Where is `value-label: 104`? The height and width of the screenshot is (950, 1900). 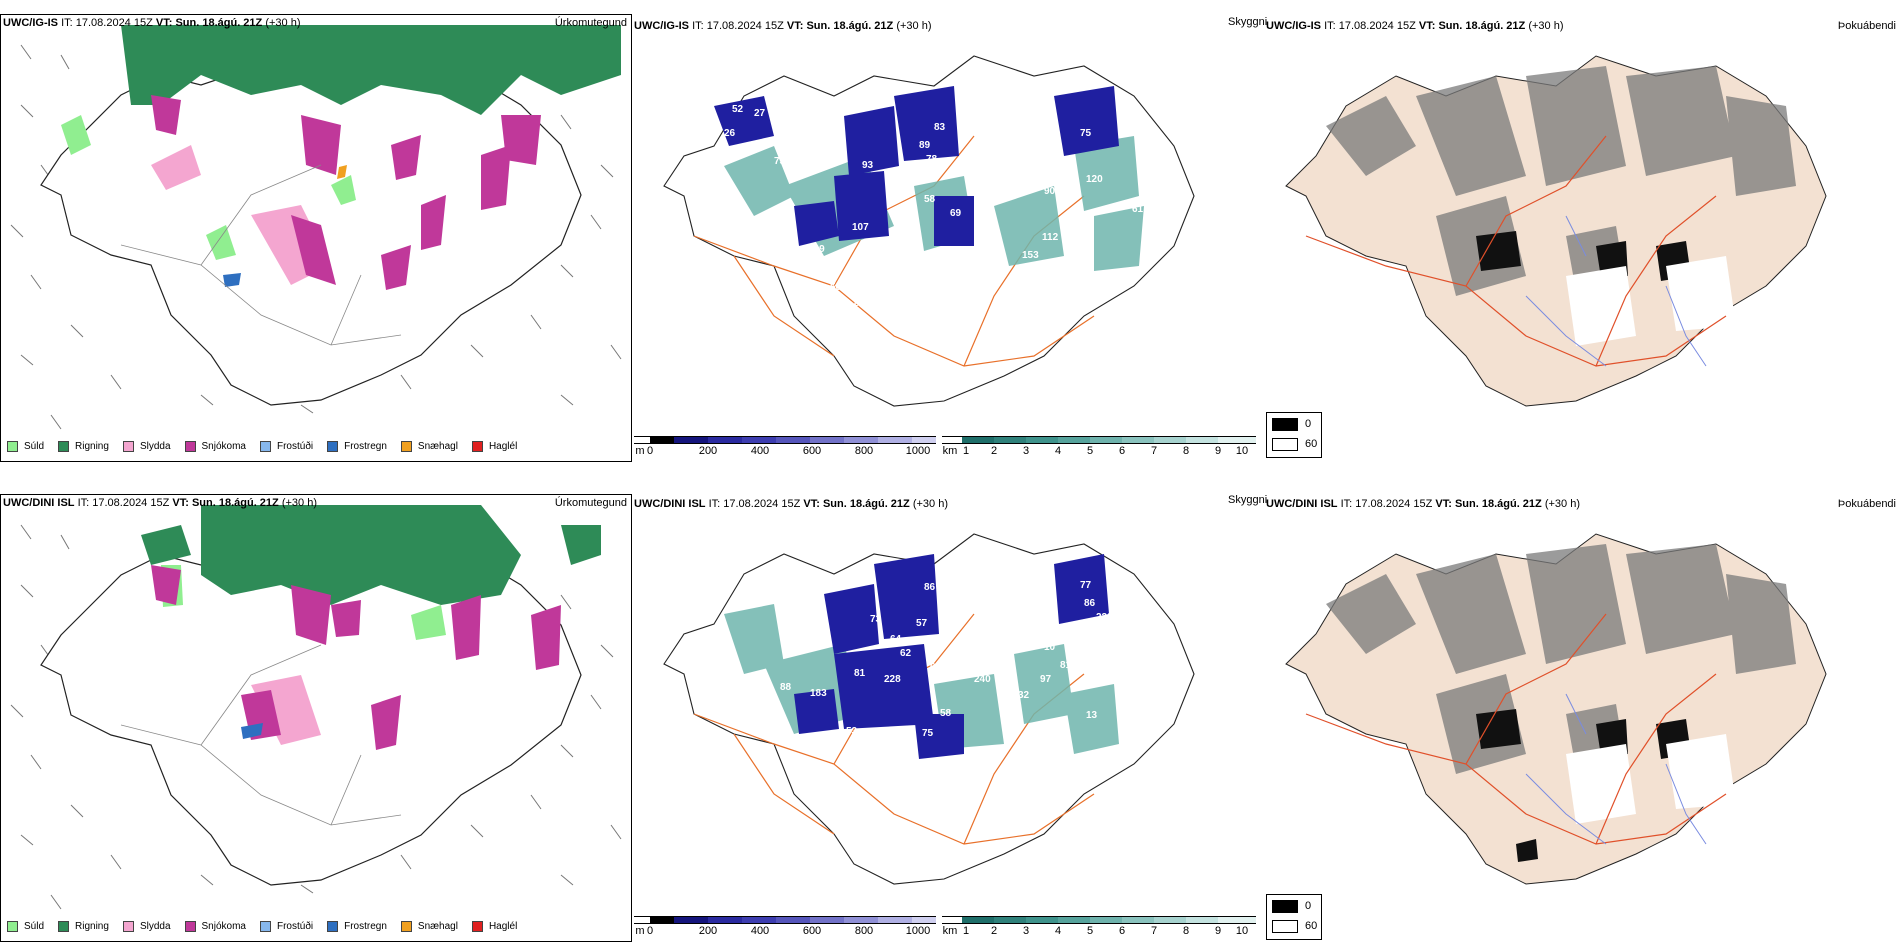 value-label: 104 is located at coordinates (780, 245).